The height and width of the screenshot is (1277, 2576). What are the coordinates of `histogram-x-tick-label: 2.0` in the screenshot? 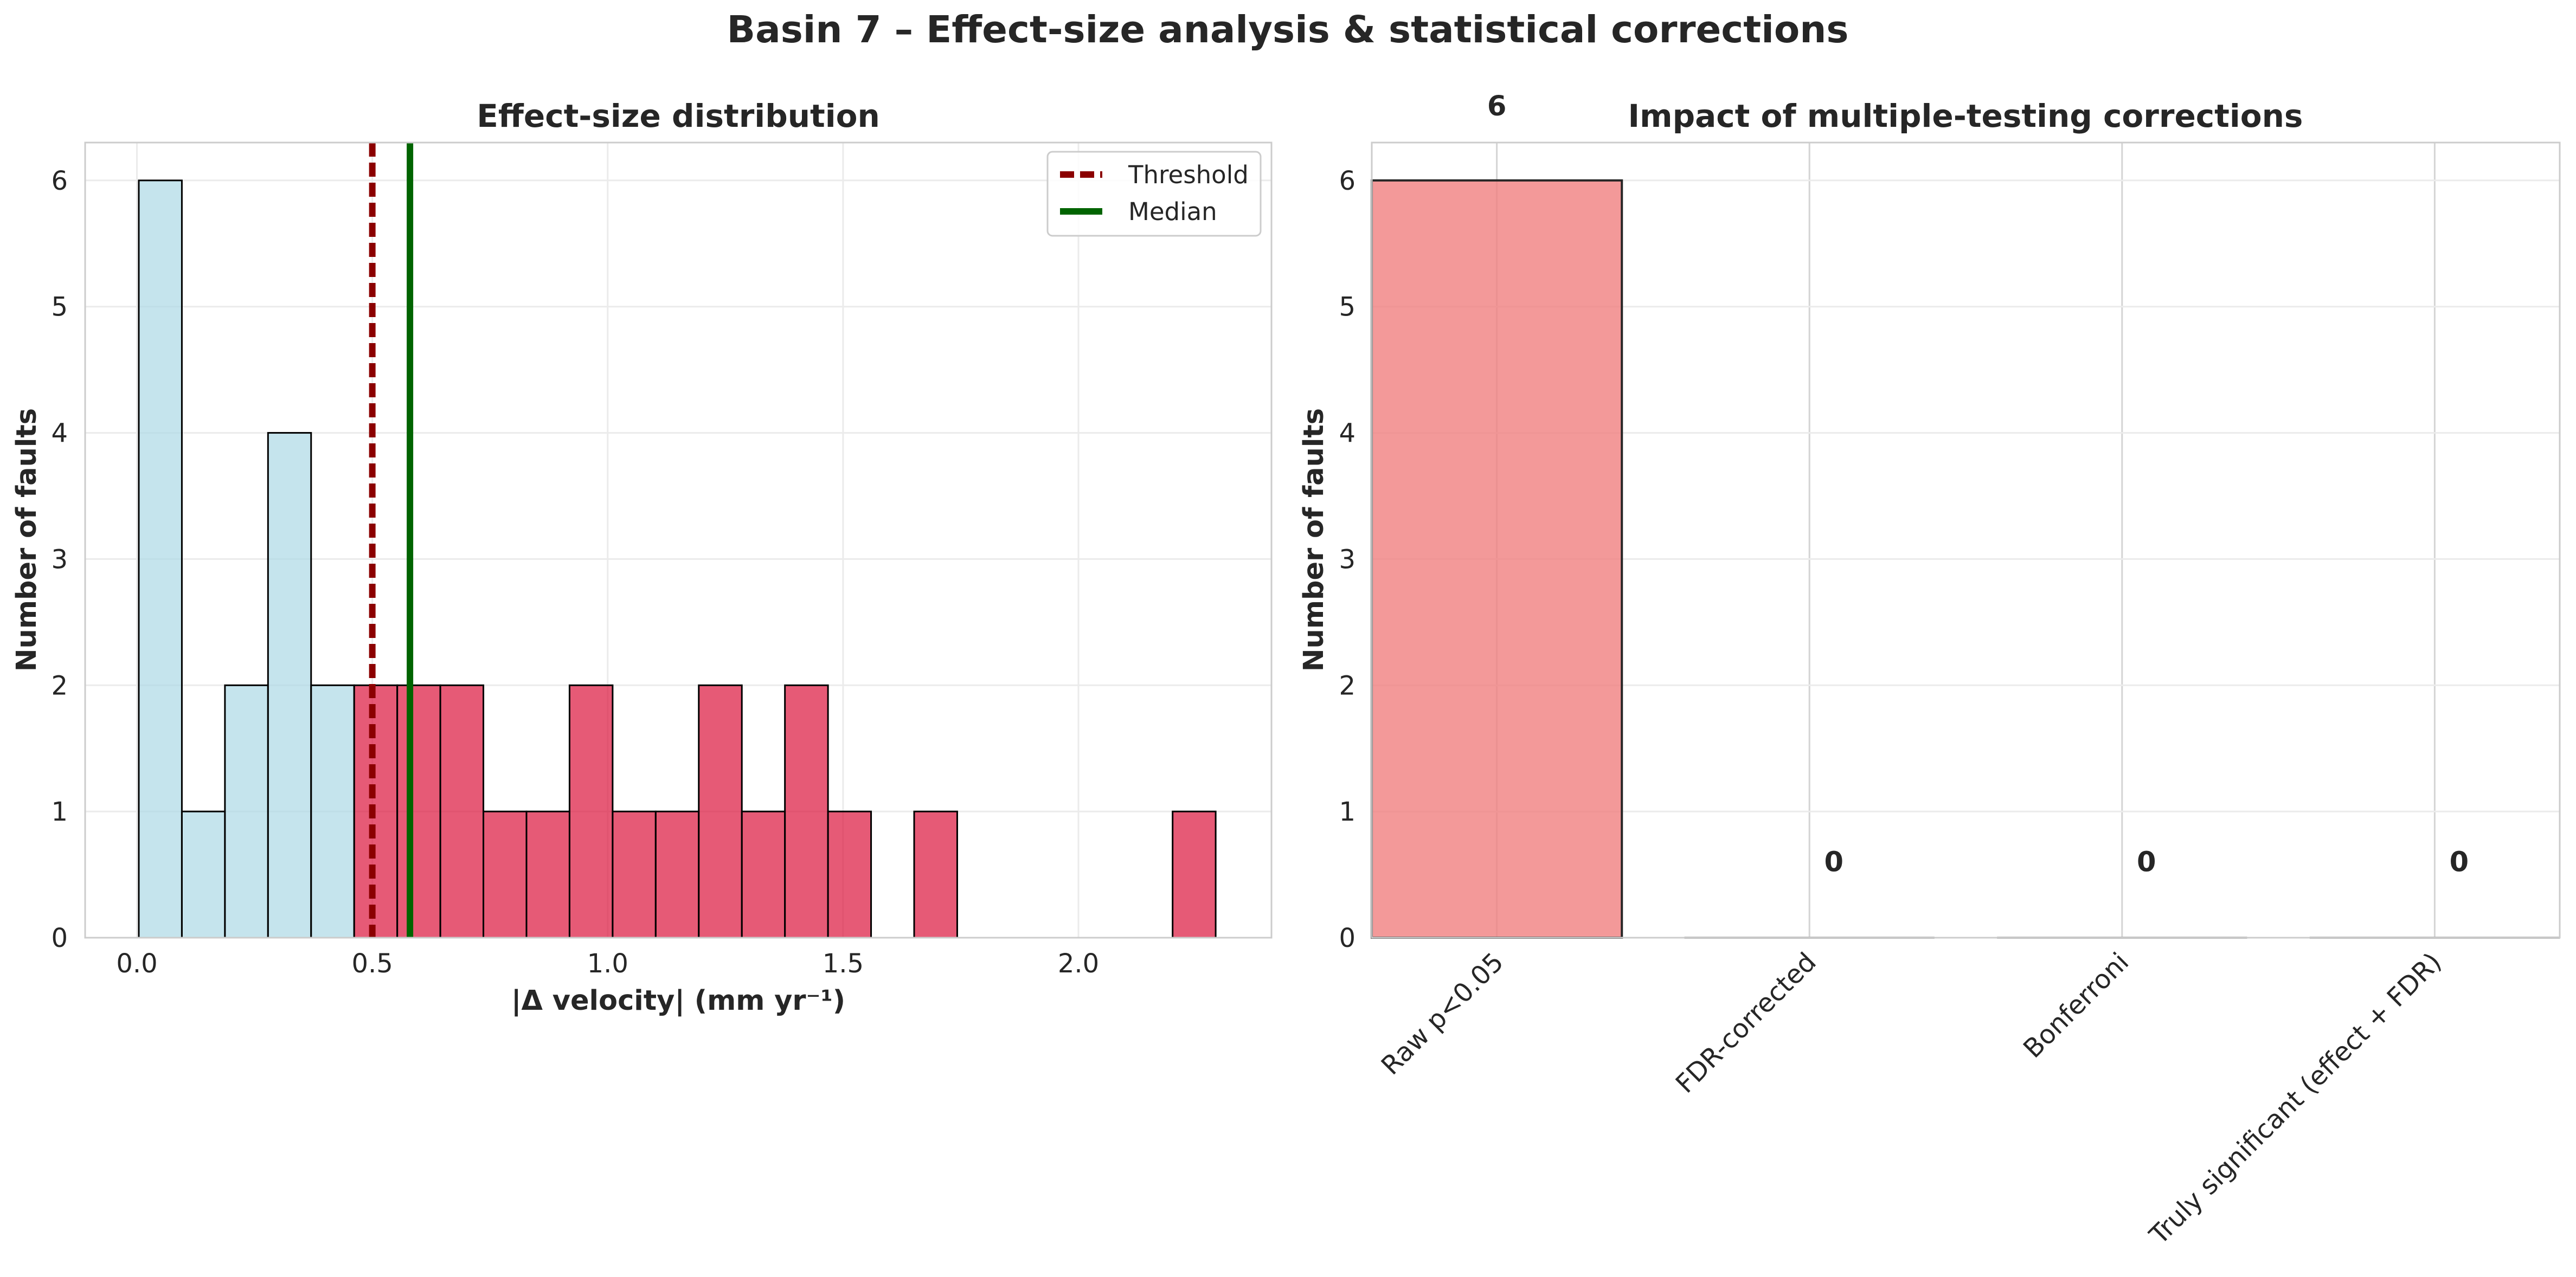 It's located at (1078, 964).